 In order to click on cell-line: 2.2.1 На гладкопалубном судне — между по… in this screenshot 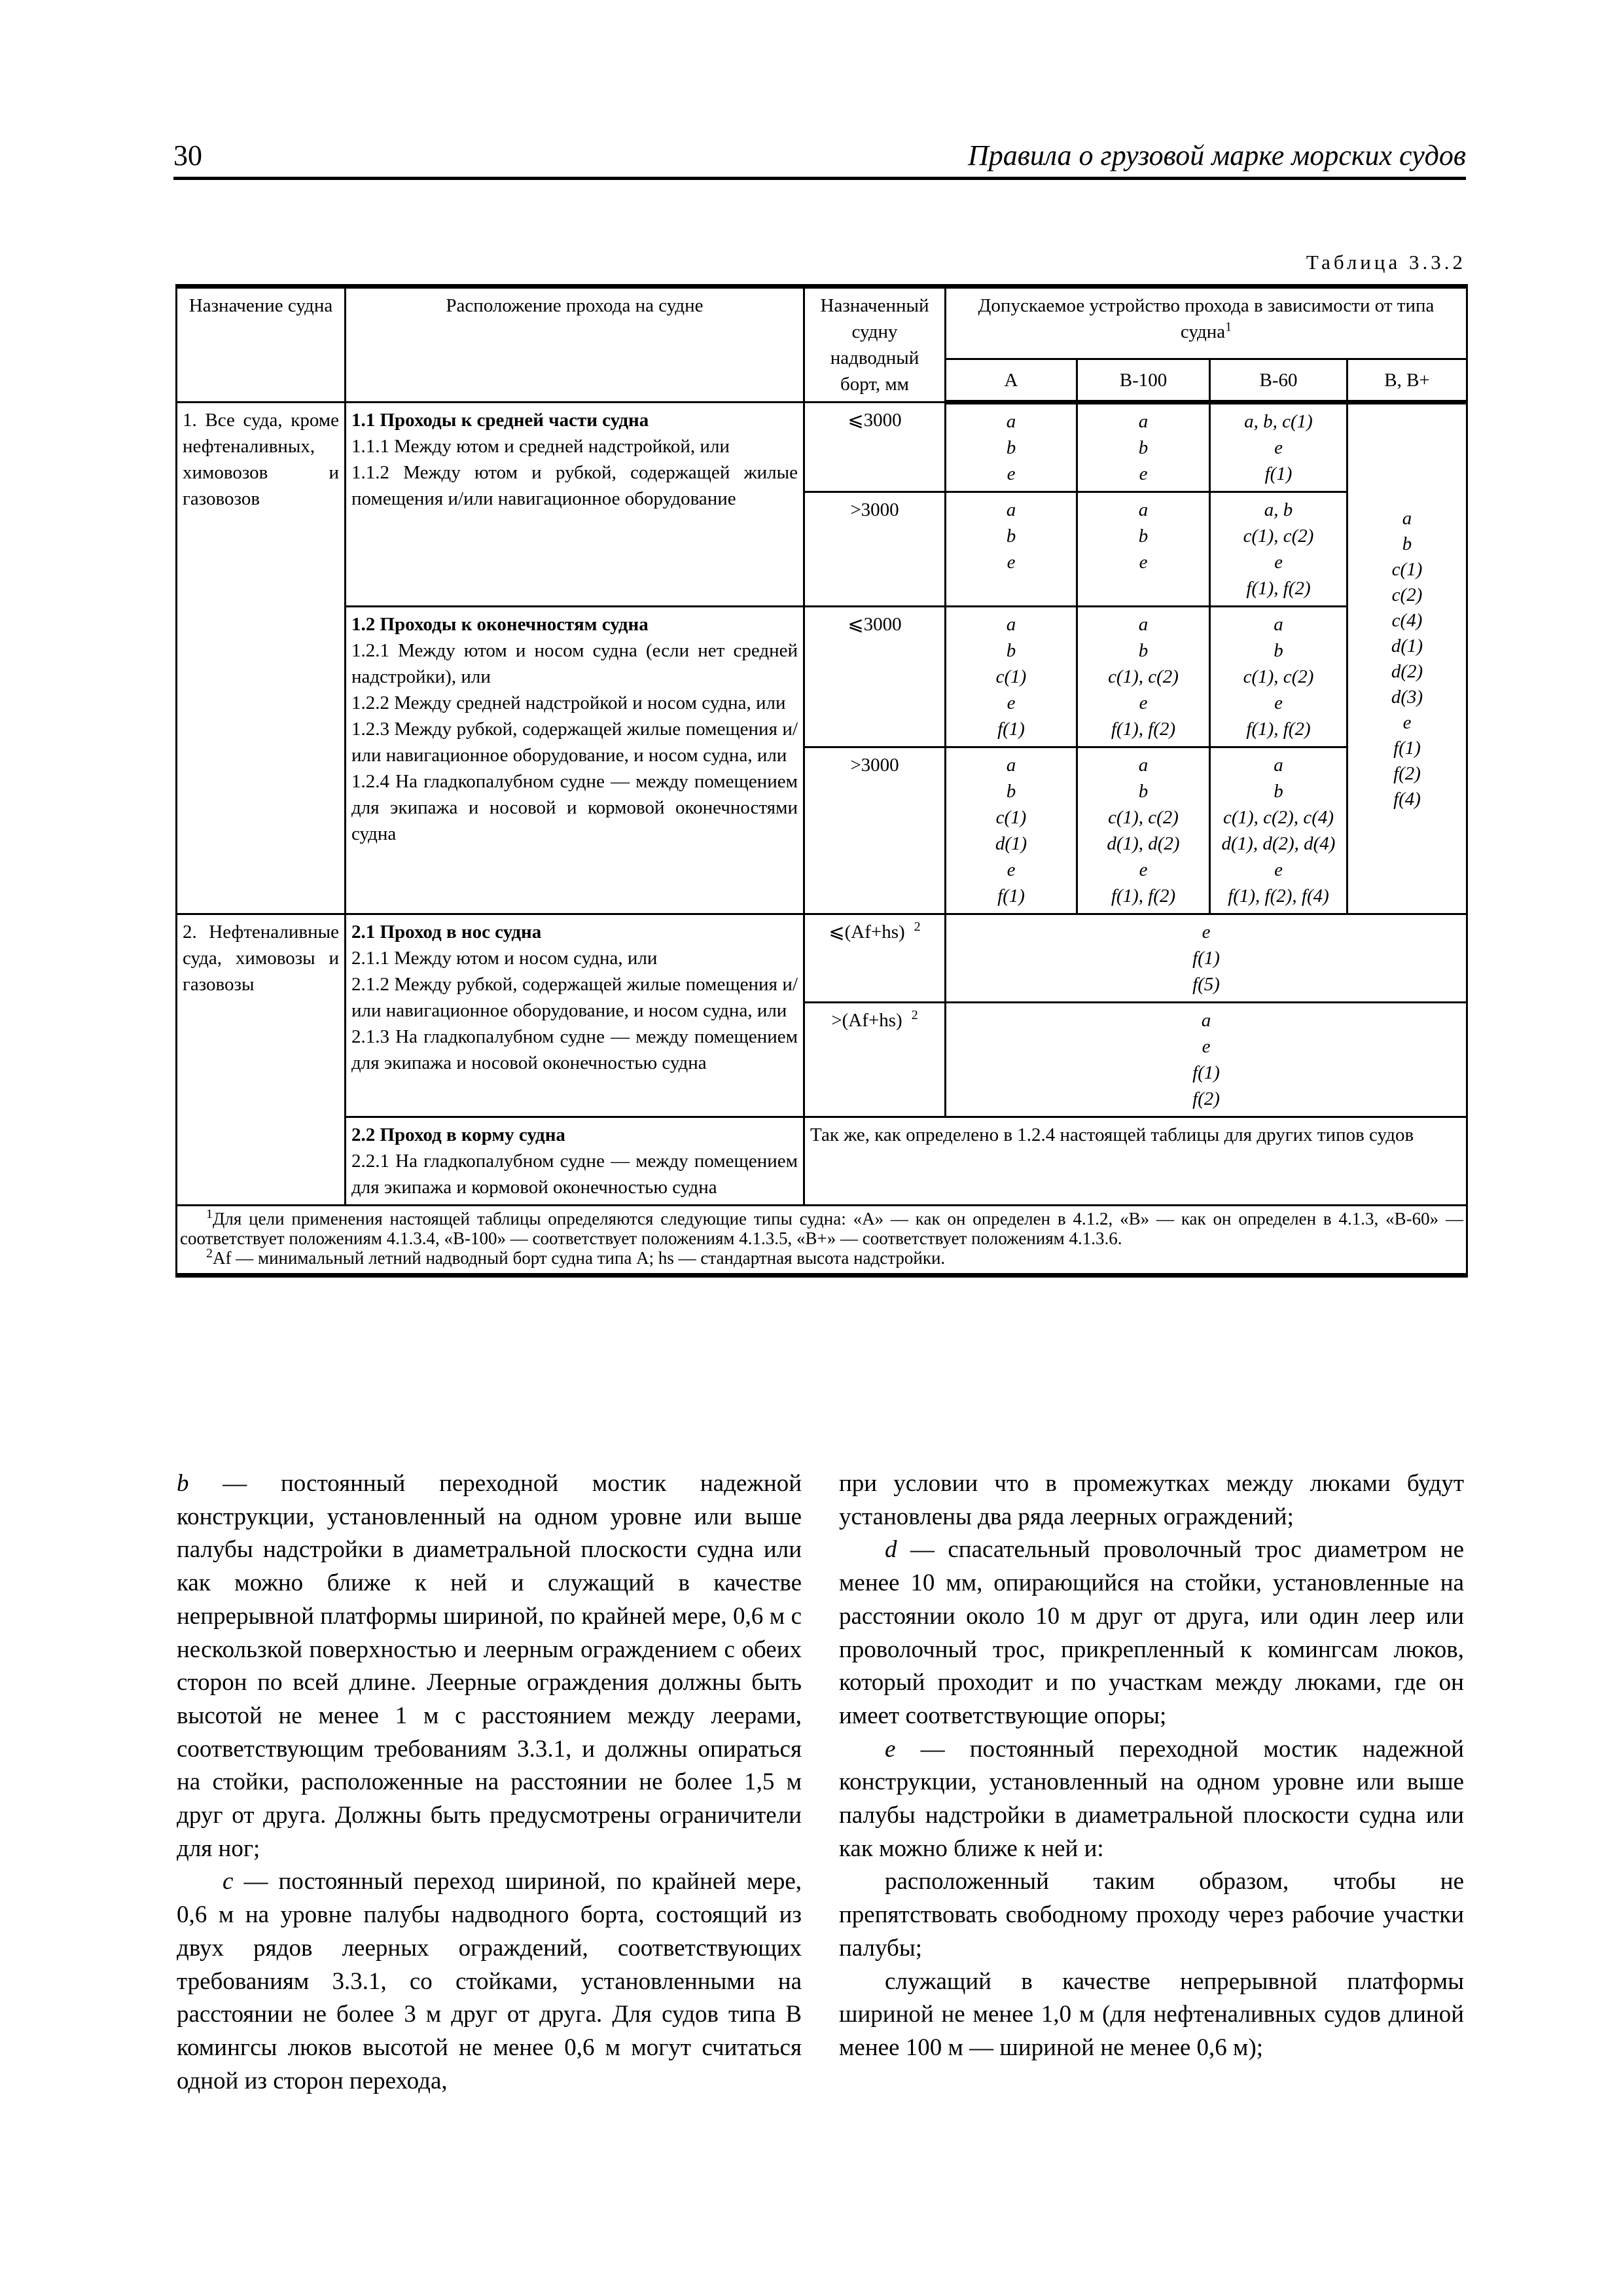, I will do `click(574, 1174)`.